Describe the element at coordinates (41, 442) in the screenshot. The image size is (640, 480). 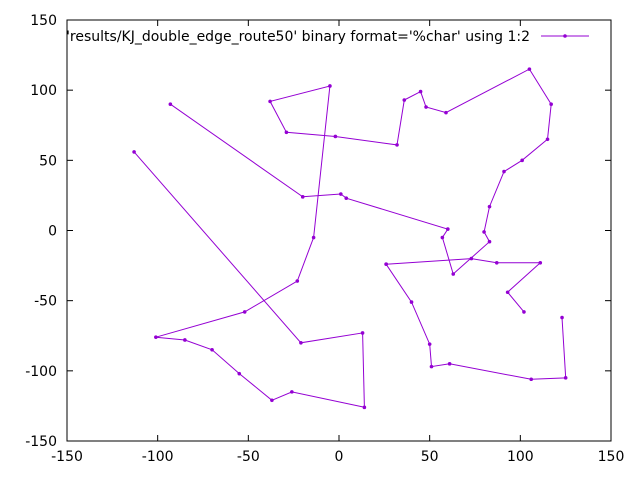
I see `y-tick-label: -150` at that location.